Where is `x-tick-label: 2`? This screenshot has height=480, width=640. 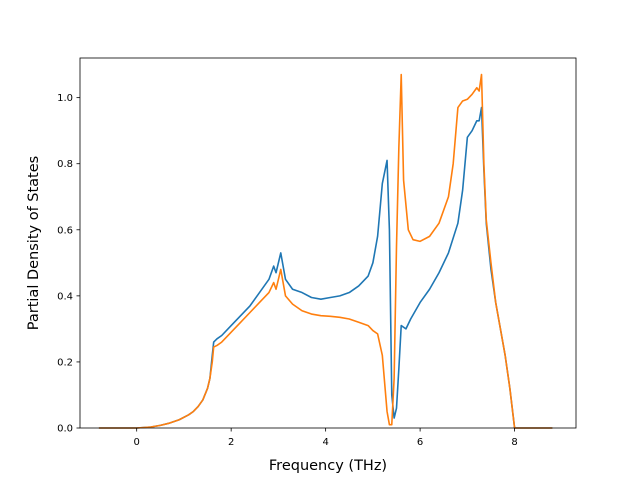 x-tick-label: 2 is located at coordinates (231, 442).